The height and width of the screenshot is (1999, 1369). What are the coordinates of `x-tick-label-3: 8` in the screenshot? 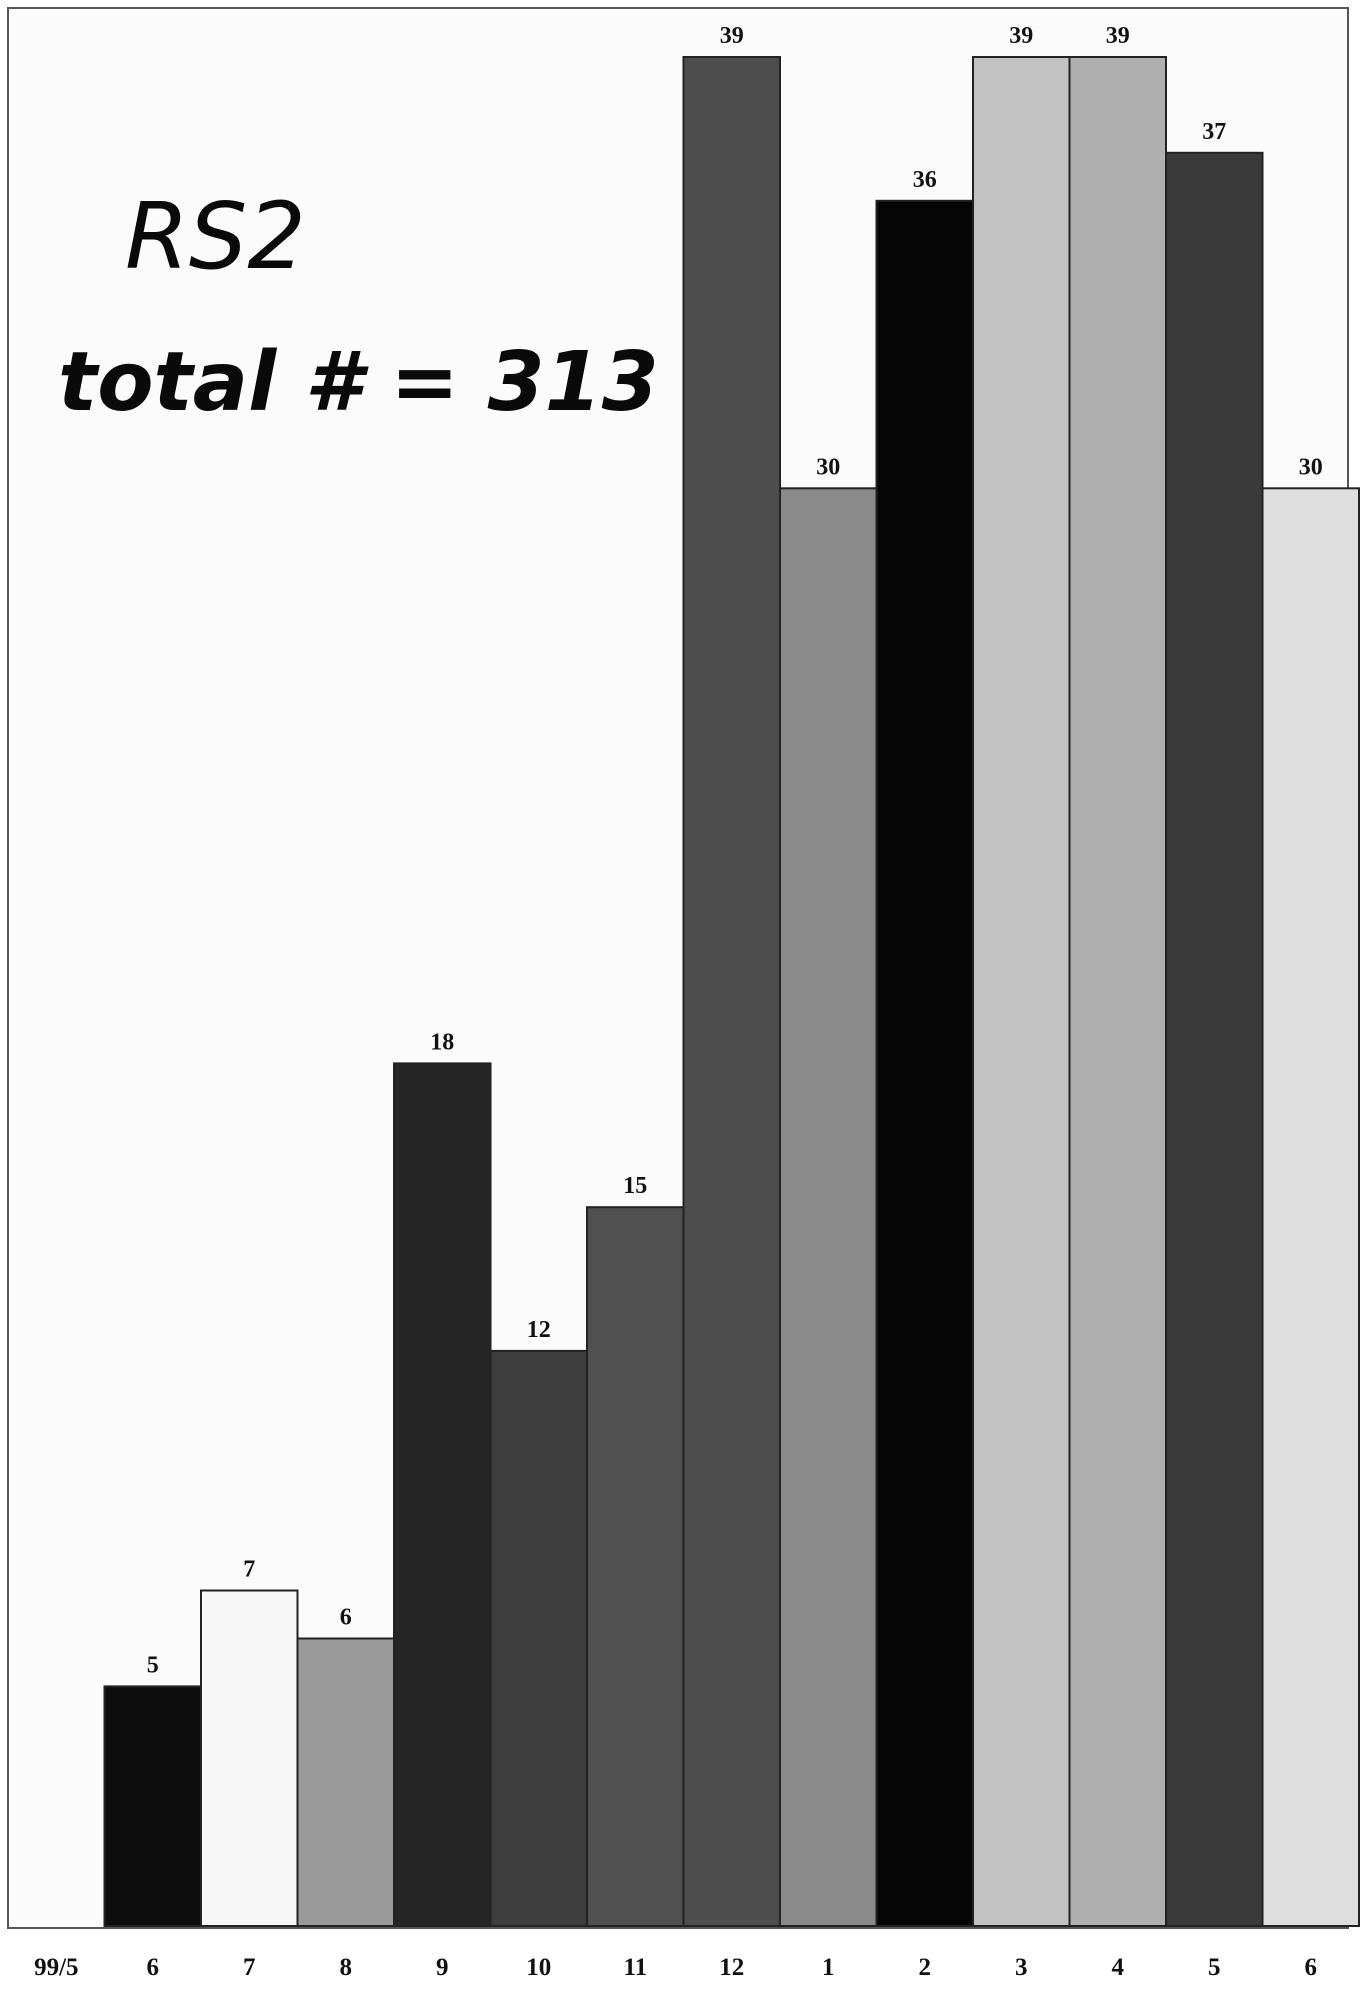 It's located at (346, 1967).